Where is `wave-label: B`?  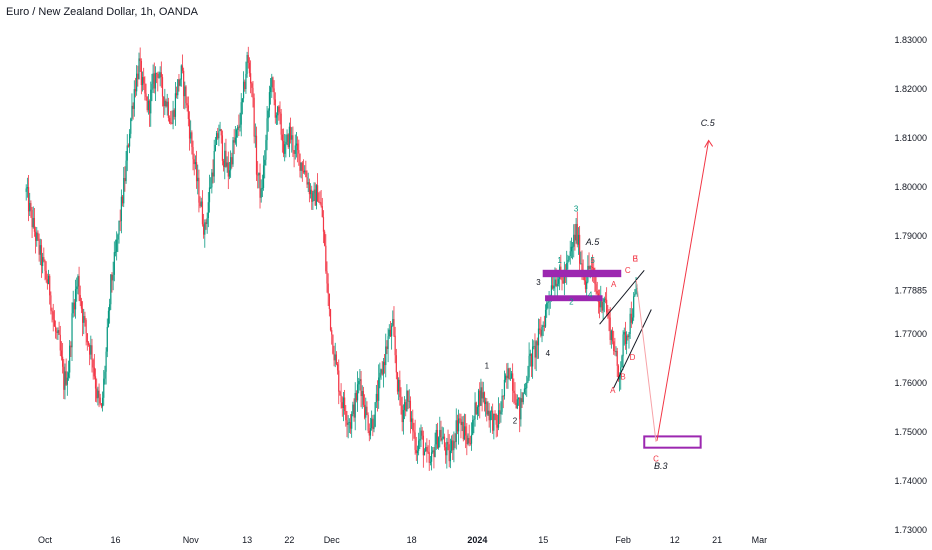
wave-label: B is located at coordinates (622, 377).